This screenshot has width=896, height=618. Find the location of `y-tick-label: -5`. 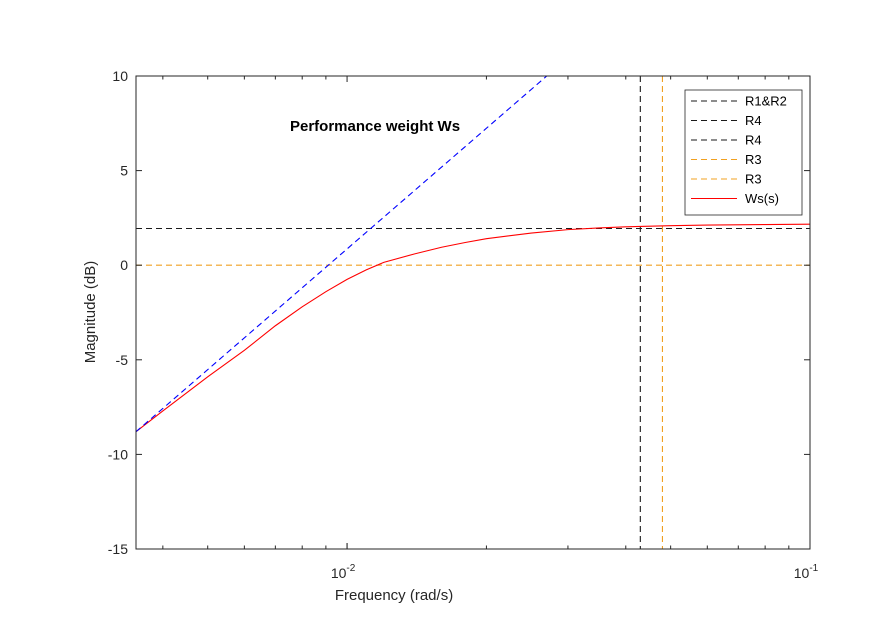

y-tick-label: -5 is located at coordinates (122, 360).